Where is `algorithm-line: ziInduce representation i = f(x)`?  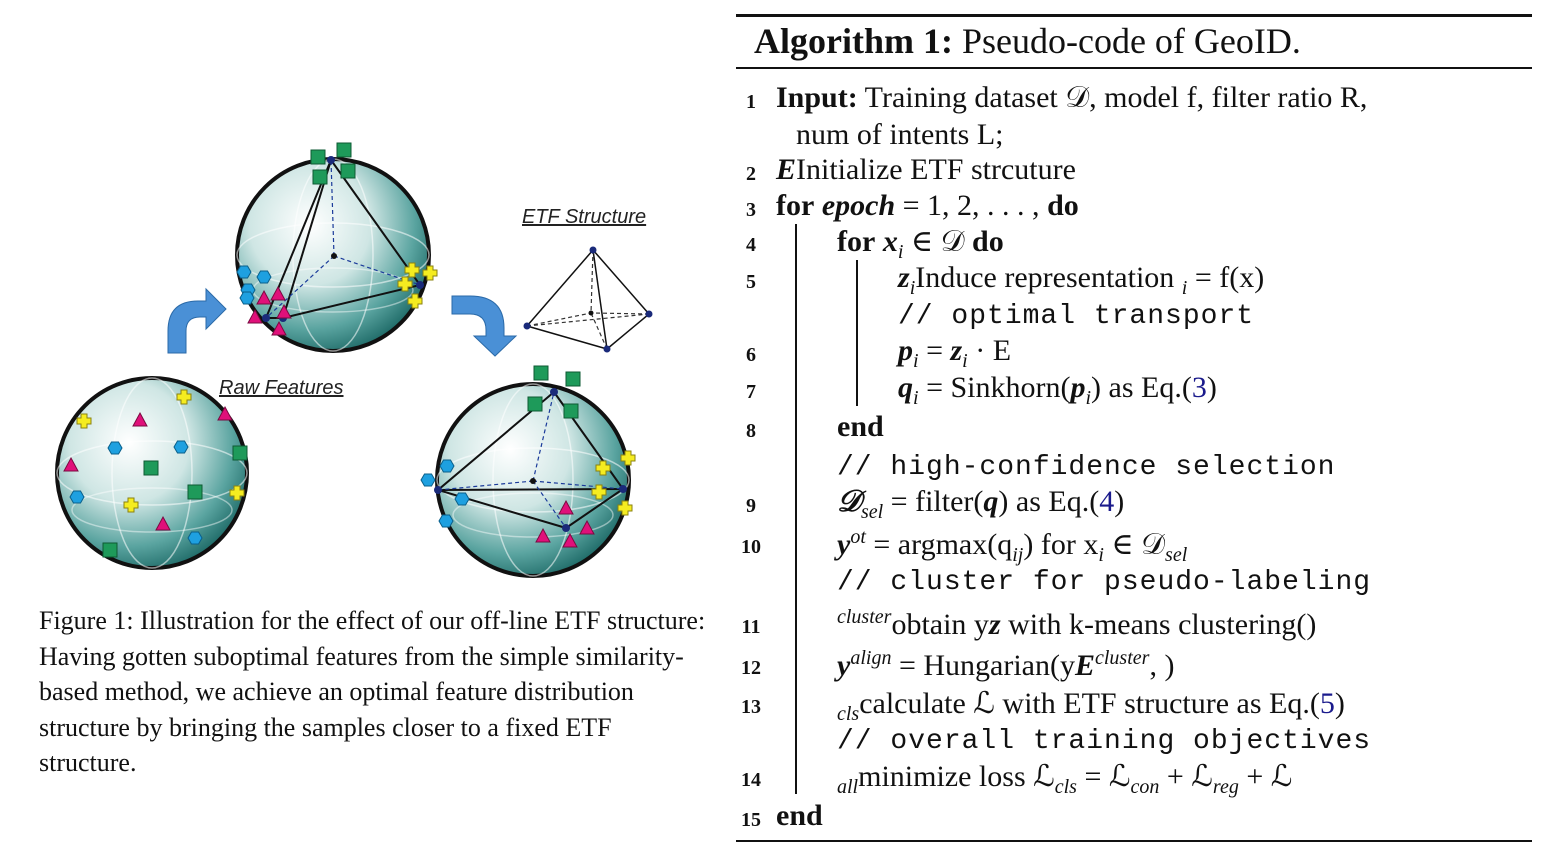 algorithm-line: ziInduce representation i = f(x) is located at coordinates (1081, 280).